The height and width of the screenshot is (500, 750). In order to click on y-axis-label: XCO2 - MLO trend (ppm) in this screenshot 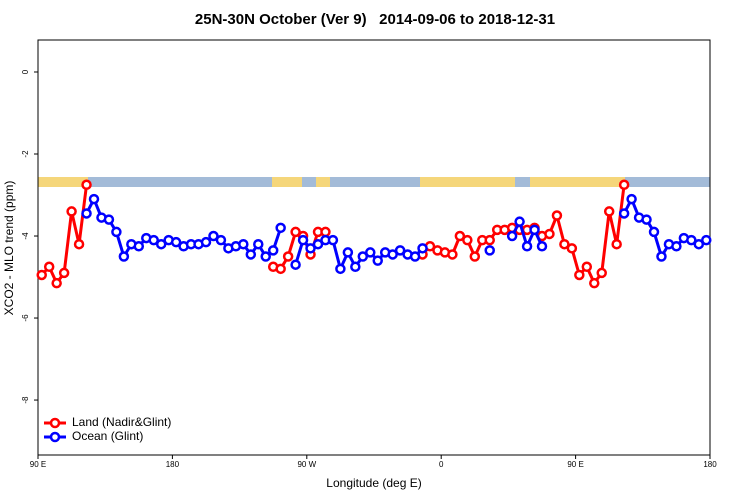, I will do `click(9, 248)`.